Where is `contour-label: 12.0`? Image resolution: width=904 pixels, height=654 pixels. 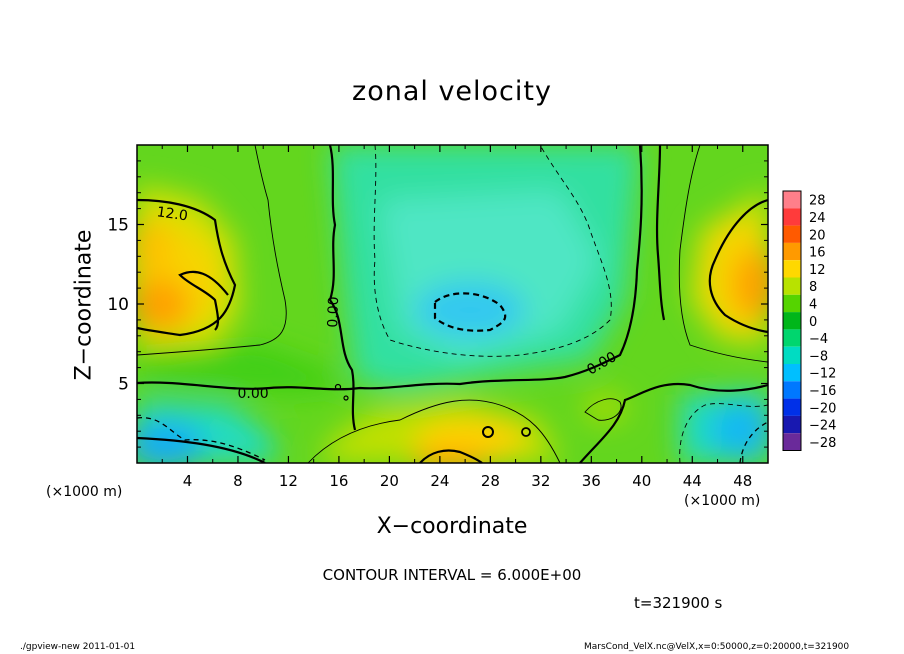
contour-label: 12.0 is located at coordinates (172, 214).